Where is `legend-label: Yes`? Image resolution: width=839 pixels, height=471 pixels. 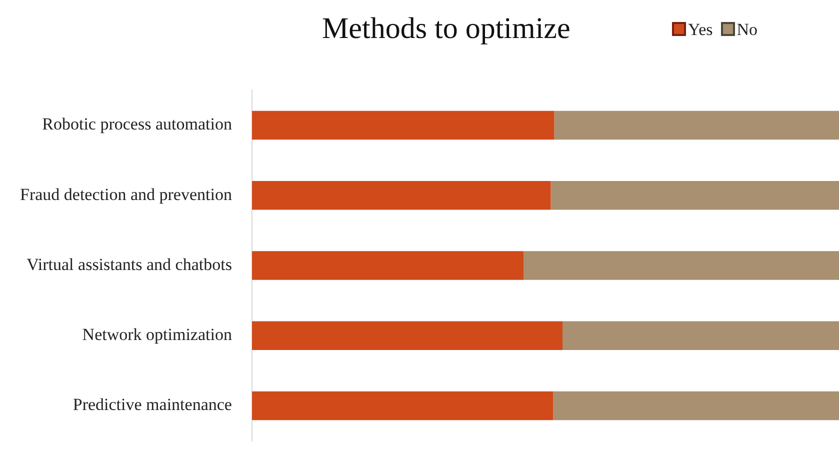
legend-label: Yes is located at coordinates (700, 30).